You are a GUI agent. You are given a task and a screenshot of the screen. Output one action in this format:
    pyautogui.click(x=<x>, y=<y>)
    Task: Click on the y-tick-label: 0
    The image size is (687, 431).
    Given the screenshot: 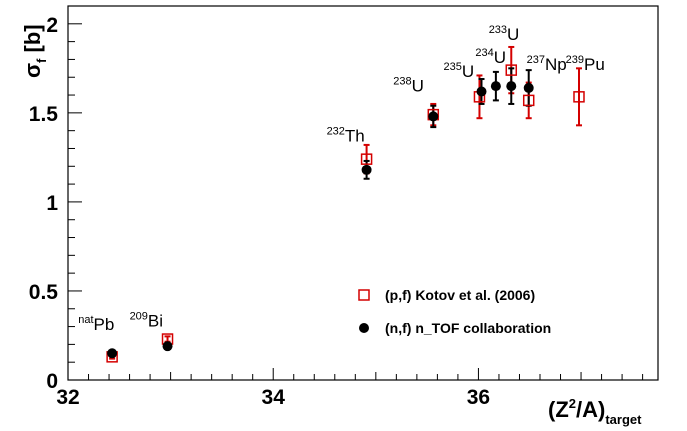 What is the action you would take?
    pyautogui.click(x=52, y=381)
    